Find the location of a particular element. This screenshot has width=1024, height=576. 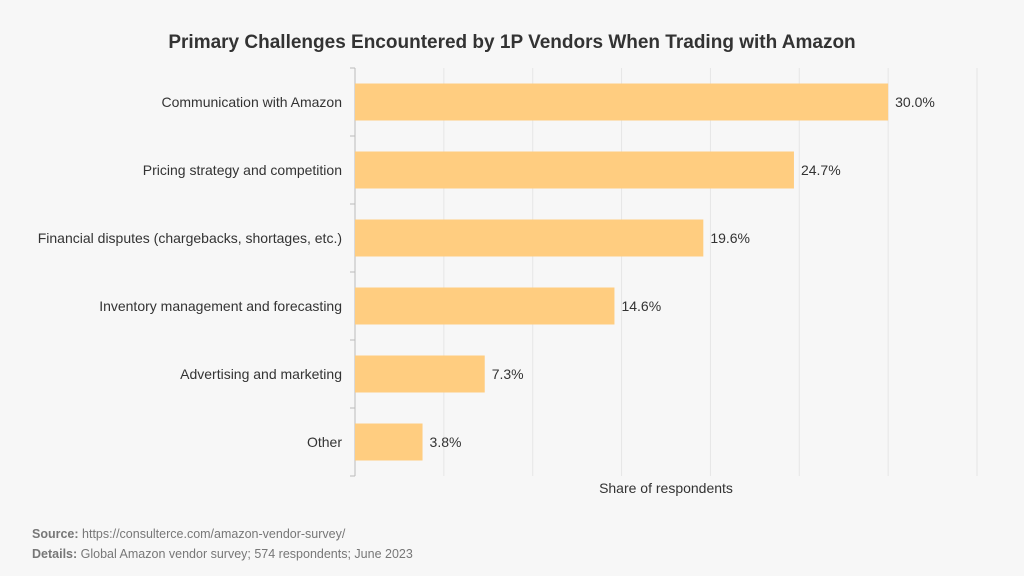

category-label: Pricing strategy and competition is located at coordinates (242, 170).